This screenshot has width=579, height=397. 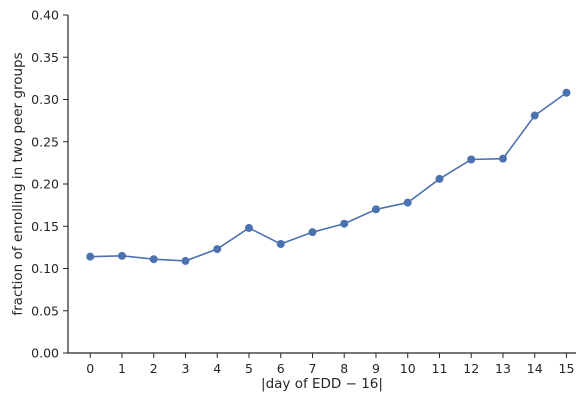 I want to click on x-tick-label: 6, so click(x=281, y=368).